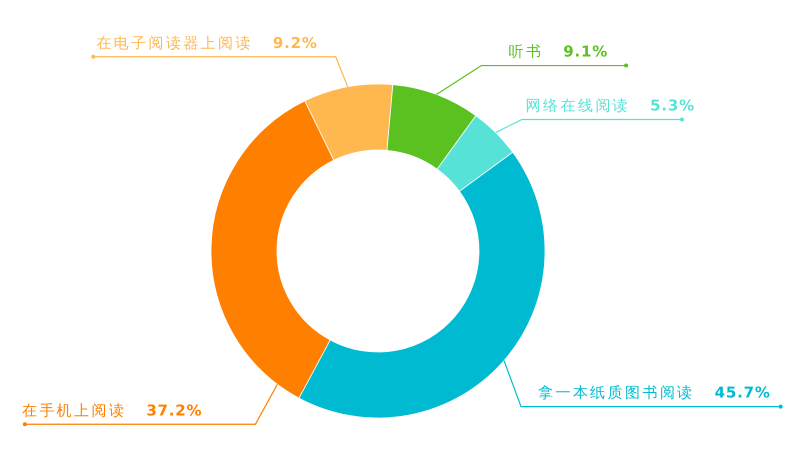 Image resolution: width=800 pixels, height=463 pixels. Describe the element at coordinates (174, 410) in the screenshot. I see `data-label: 37.2%` at that location.